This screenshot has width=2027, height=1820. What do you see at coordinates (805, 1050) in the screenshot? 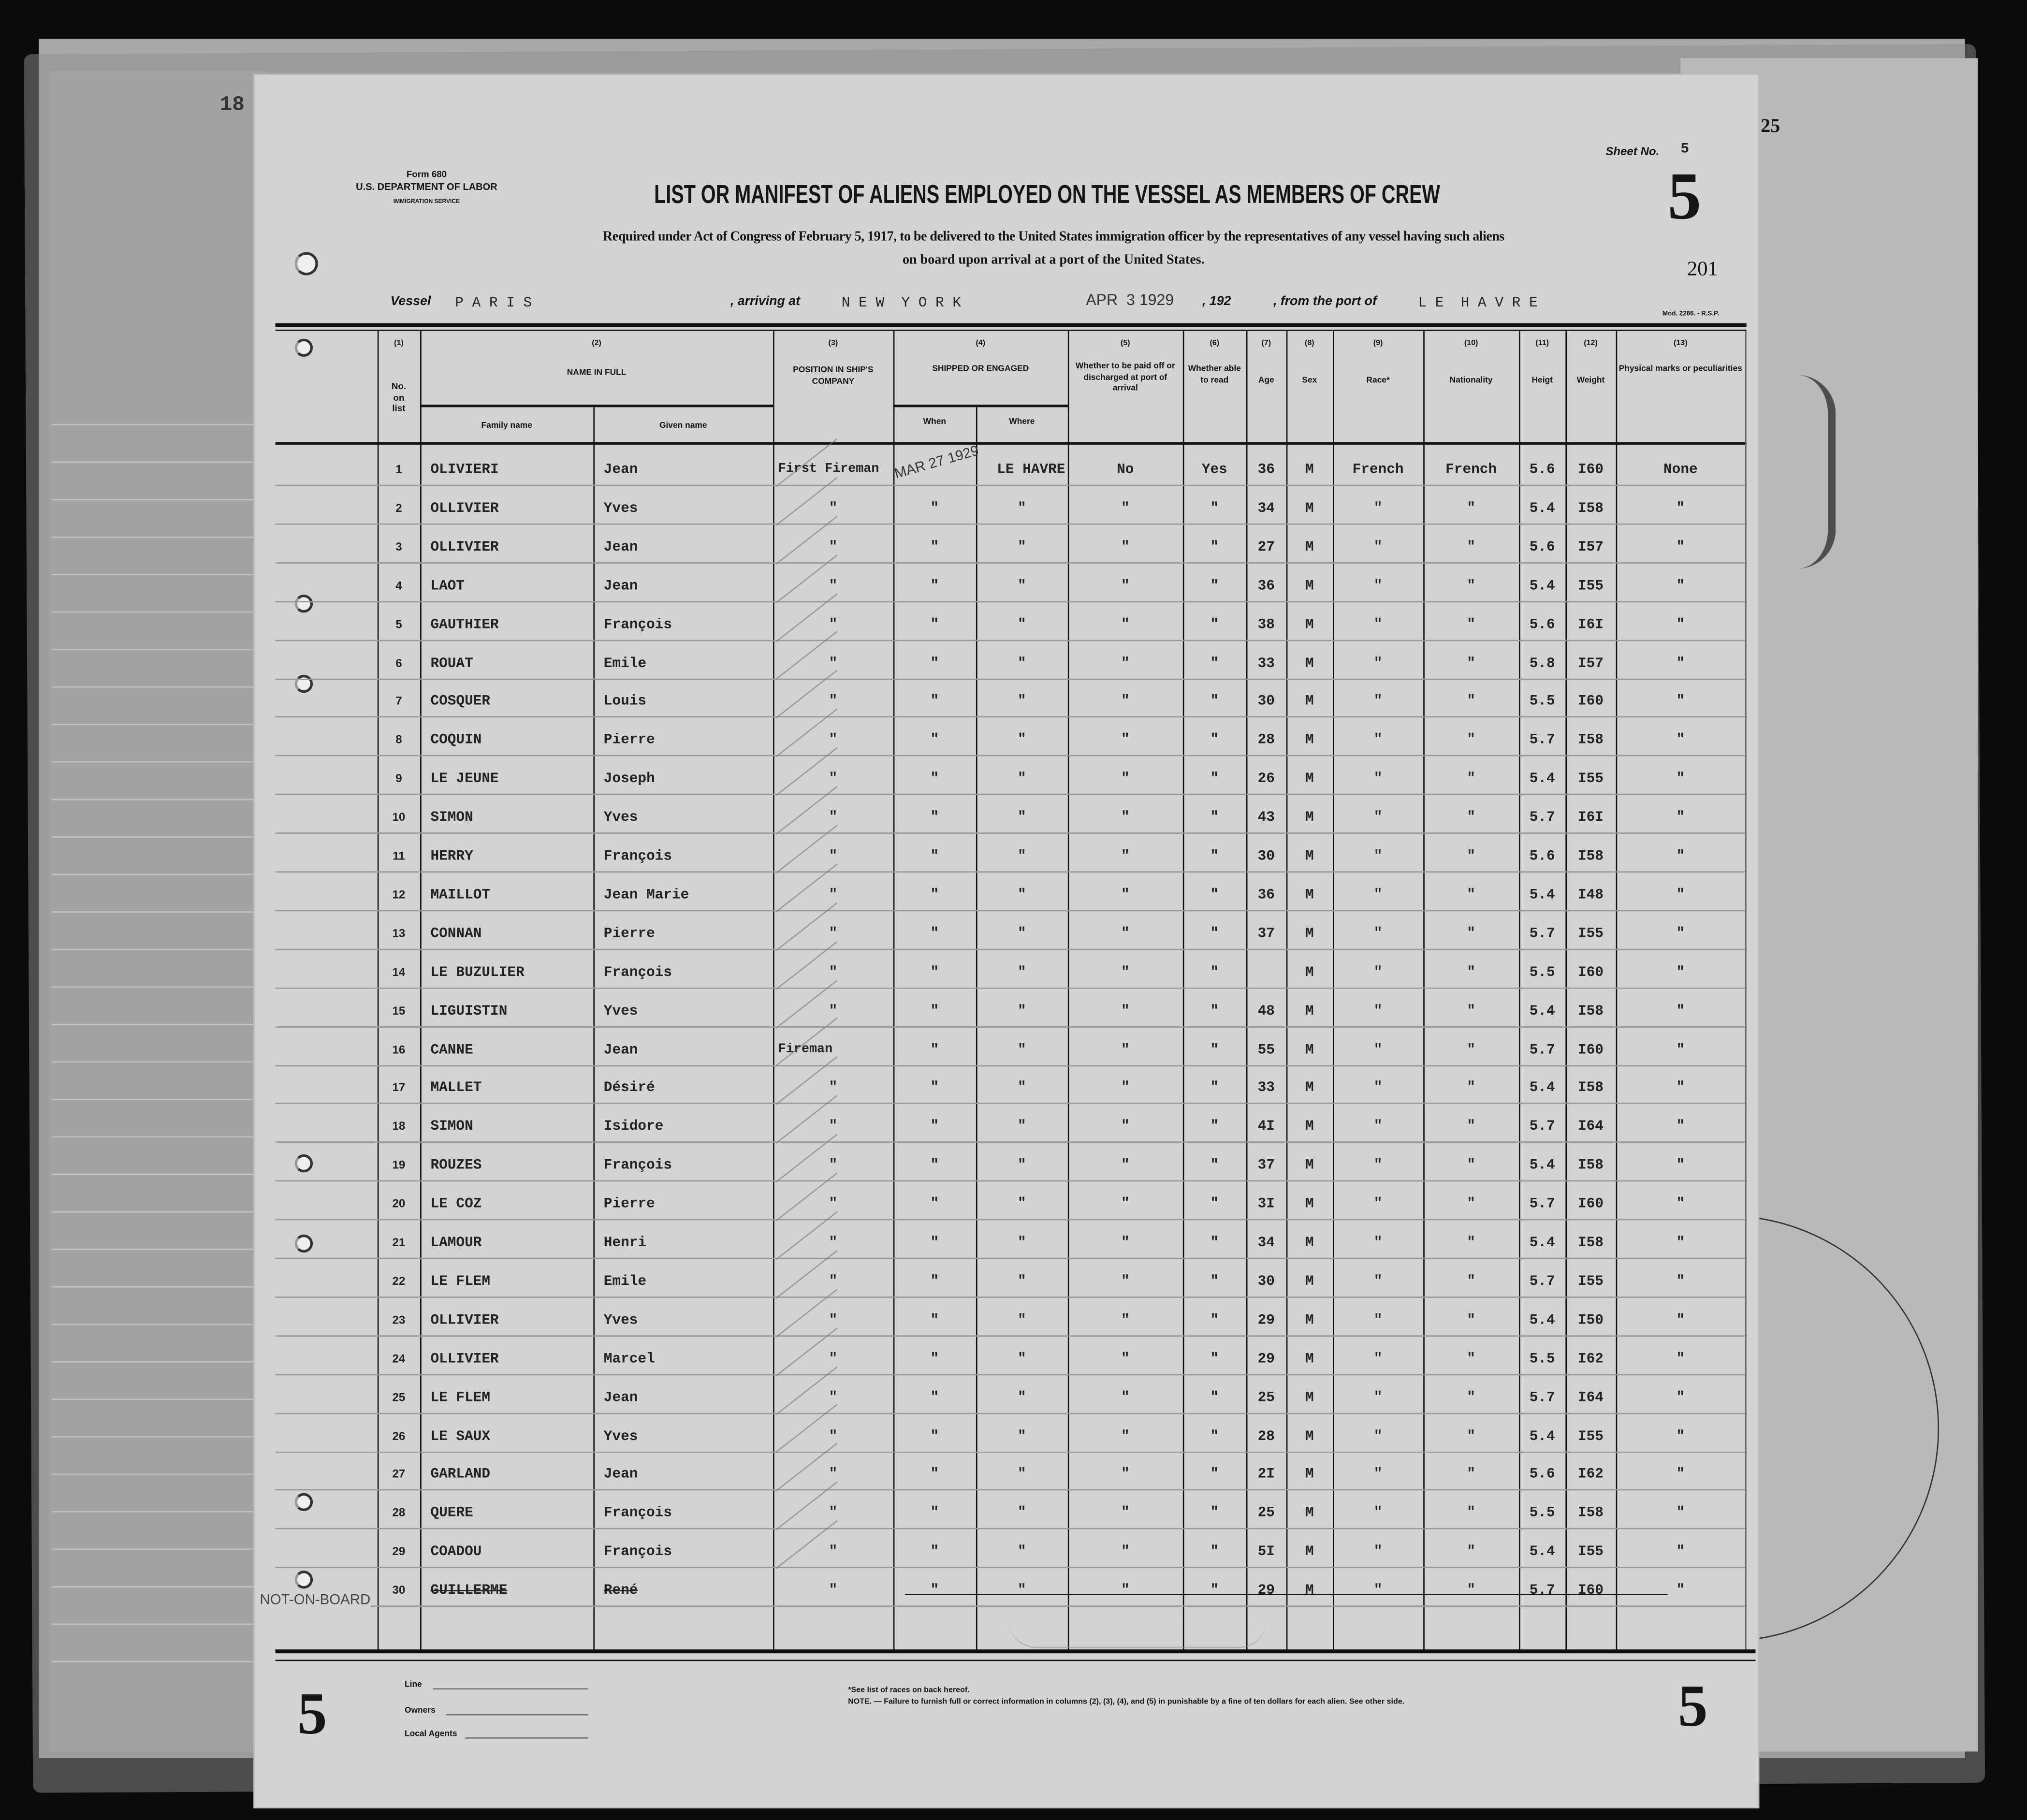
I see `cell-position: Fireman` at bounding box center [805, 1050].